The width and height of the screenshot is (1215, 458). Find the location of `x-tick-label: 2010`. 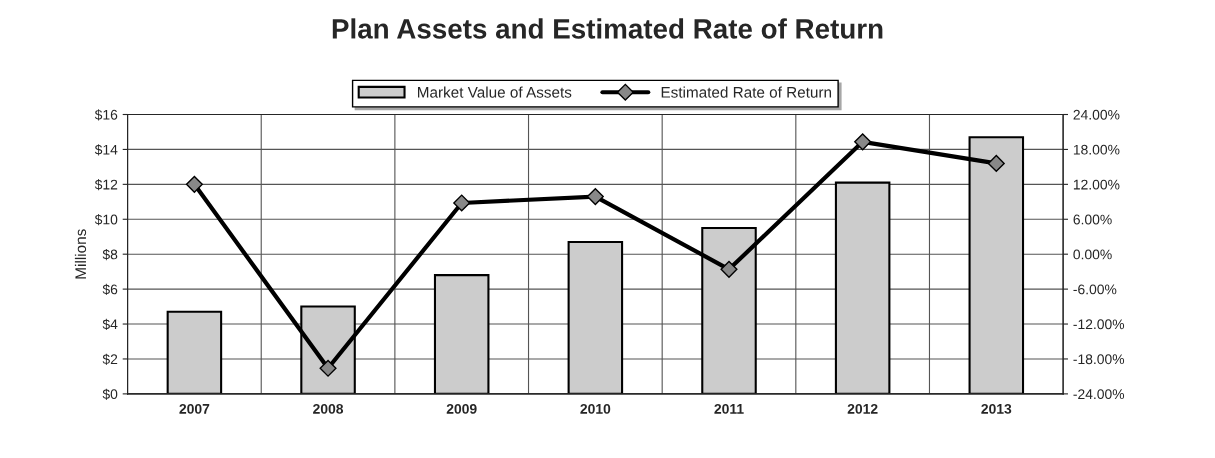

x-tick-label: 2010 is located at coordinates (595, 408).